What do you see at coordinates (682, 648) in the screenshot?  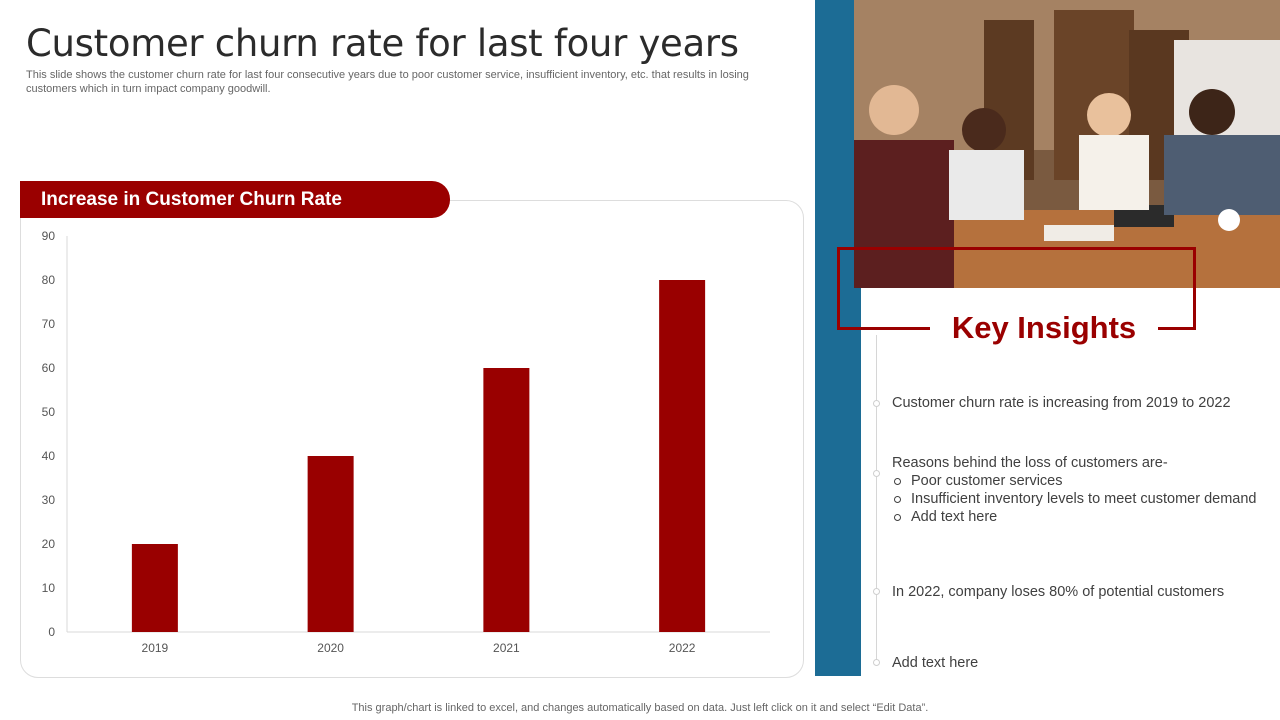 I see `x-tick-label: 2022` at bounding box center [682, 648].